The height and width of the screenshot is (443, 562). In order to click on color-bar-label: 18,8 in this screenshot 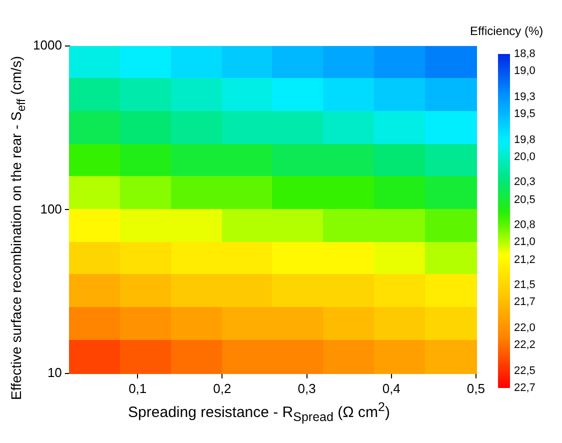, I will do `click(525, 54)`.